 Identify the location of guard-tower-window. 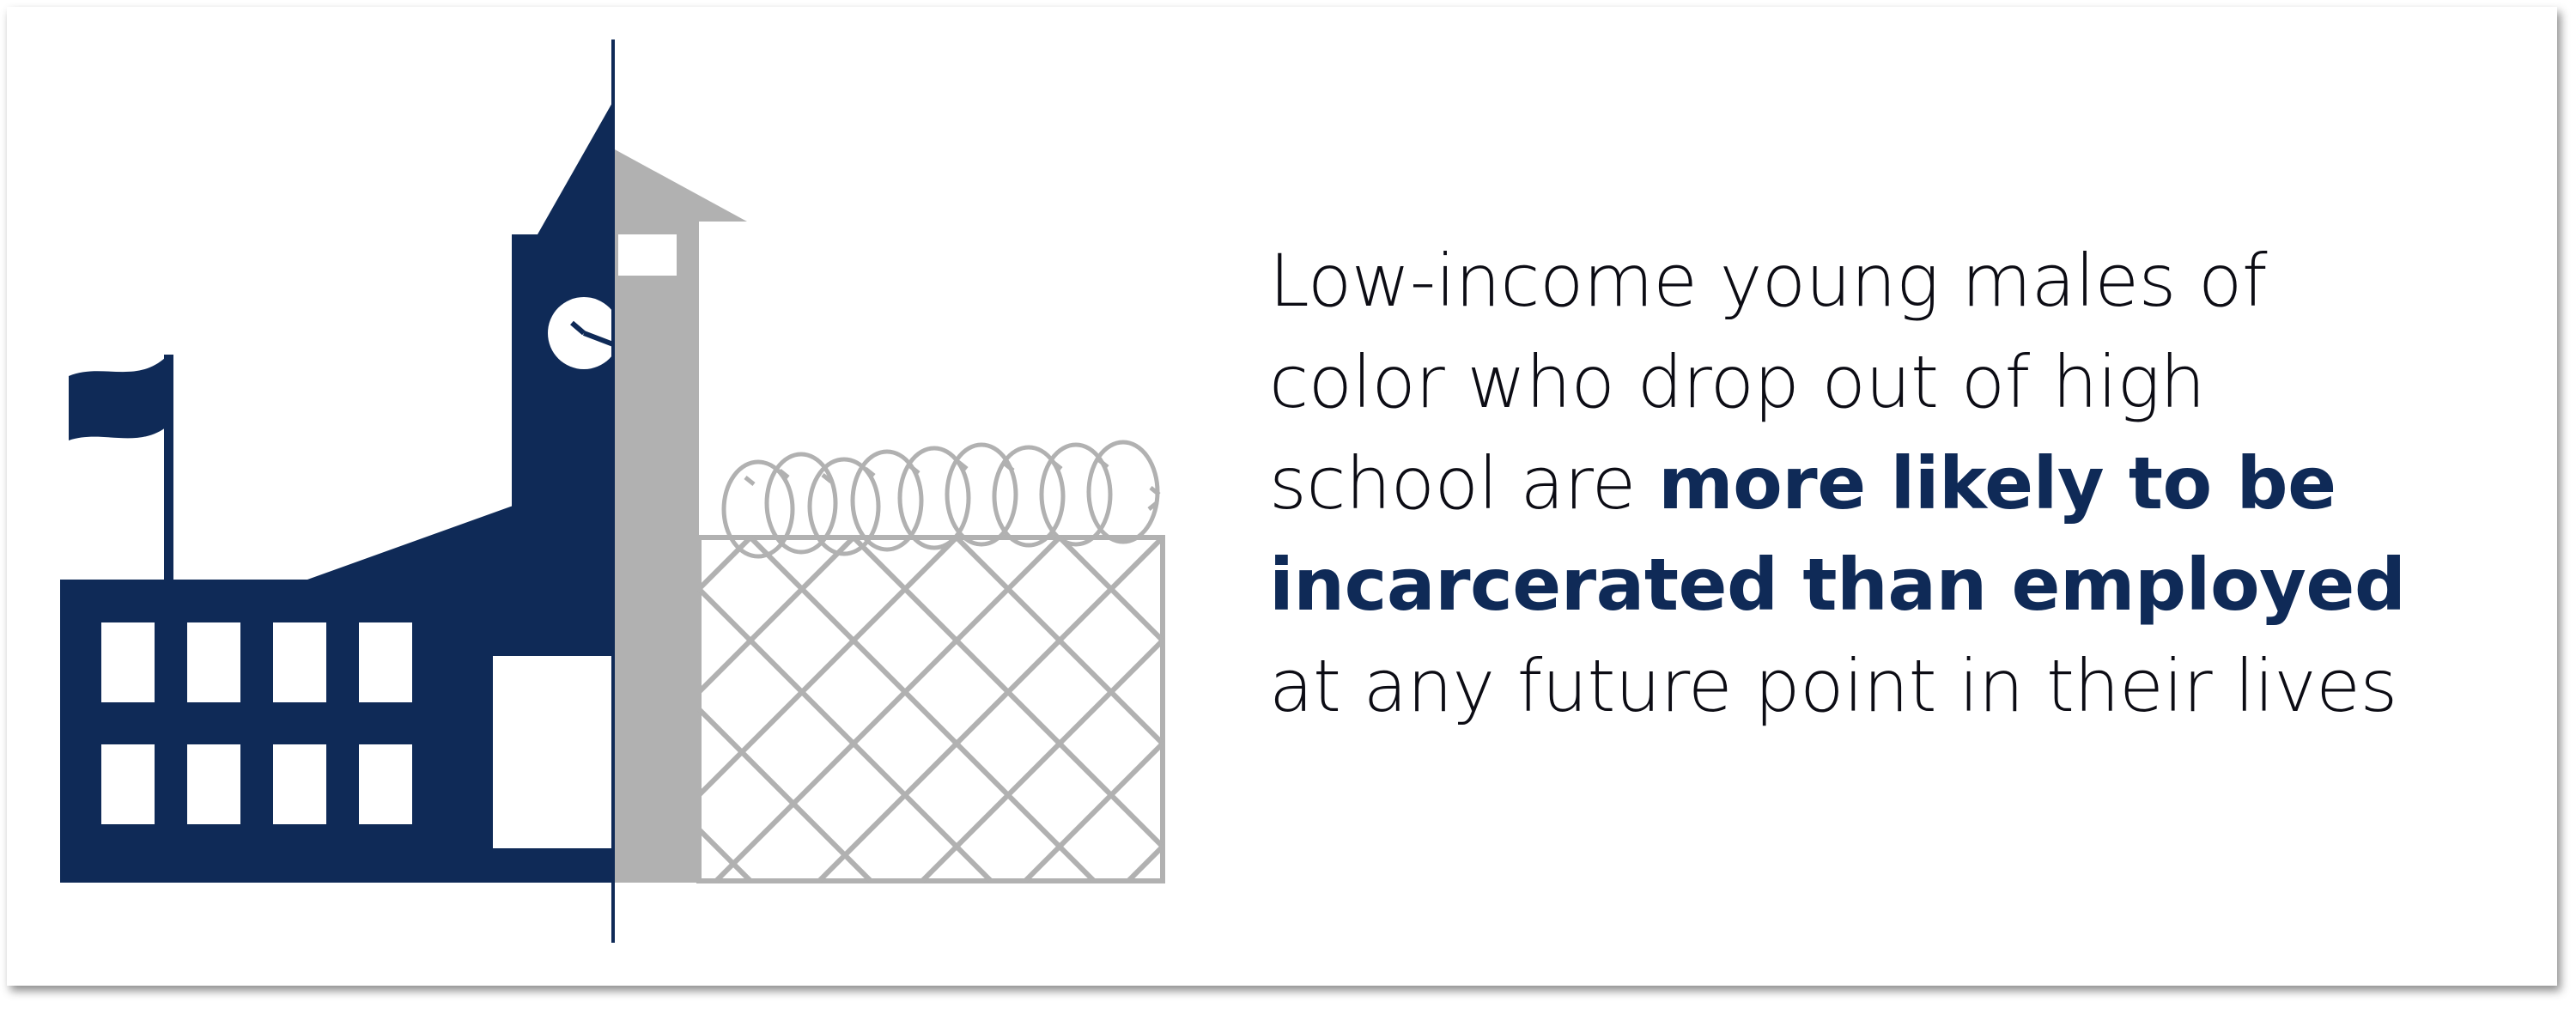
(647, 255).